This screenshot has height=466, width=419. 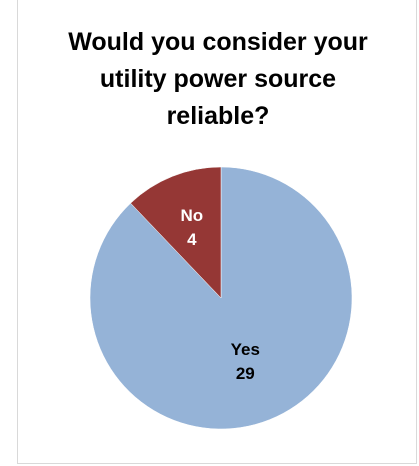 I want to click on chart-title-line-2: utility power source, so click(x=218, y=79).